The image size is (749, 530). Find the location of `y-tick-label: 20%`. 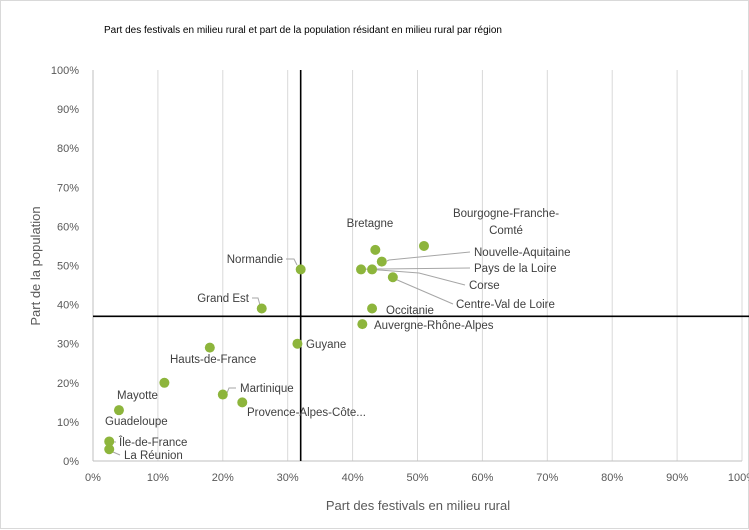

y-tick-label: 20% is located at coordinates (68, 384).